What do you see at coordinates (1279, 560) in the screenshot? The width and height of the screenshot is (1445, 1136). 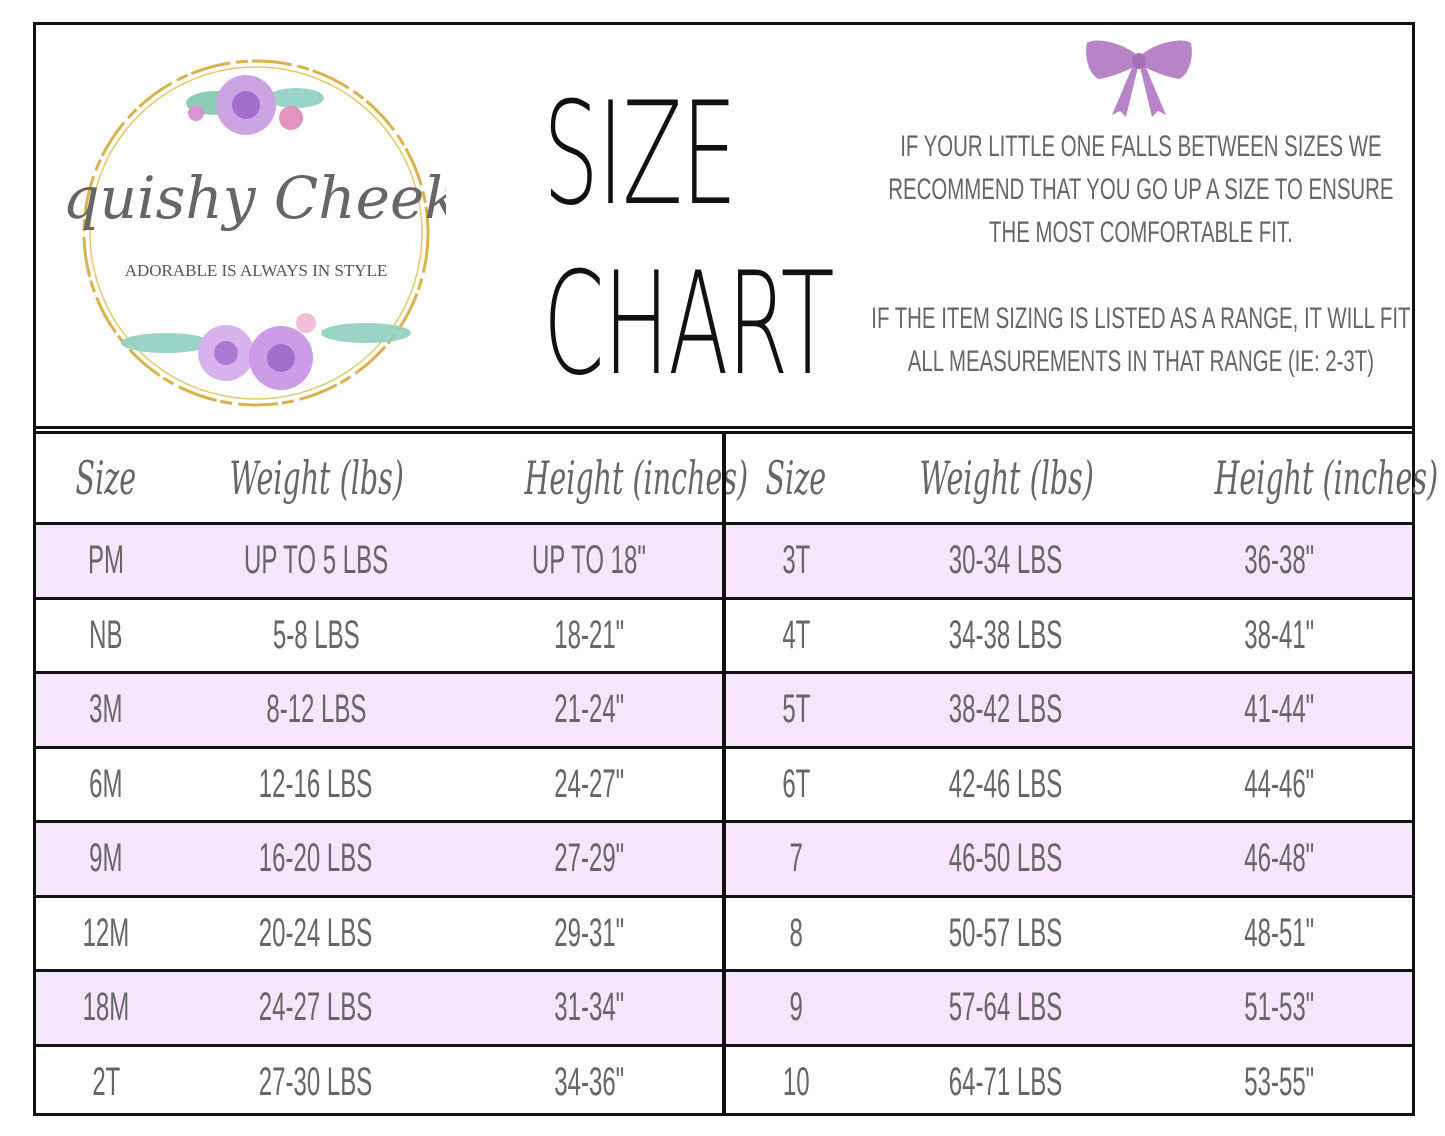 I see `height-value: 36-38"` at bounding box center [1279, 560].